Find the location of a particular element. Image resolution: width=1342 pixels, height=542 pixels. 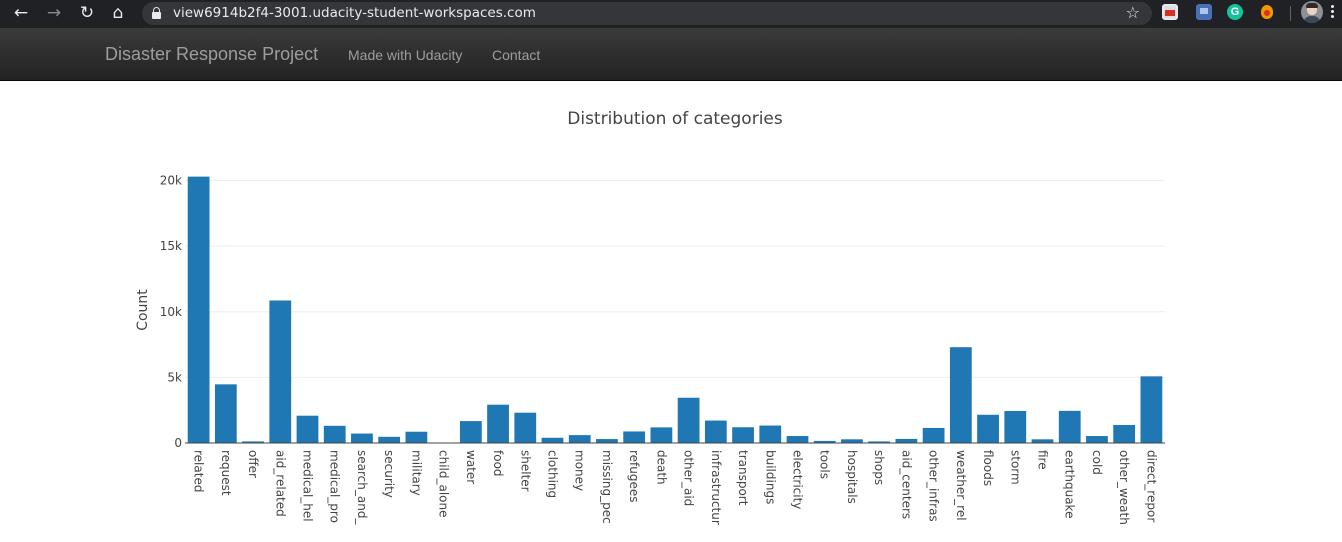

bar-other_infras is located at coordinates (933, 435).